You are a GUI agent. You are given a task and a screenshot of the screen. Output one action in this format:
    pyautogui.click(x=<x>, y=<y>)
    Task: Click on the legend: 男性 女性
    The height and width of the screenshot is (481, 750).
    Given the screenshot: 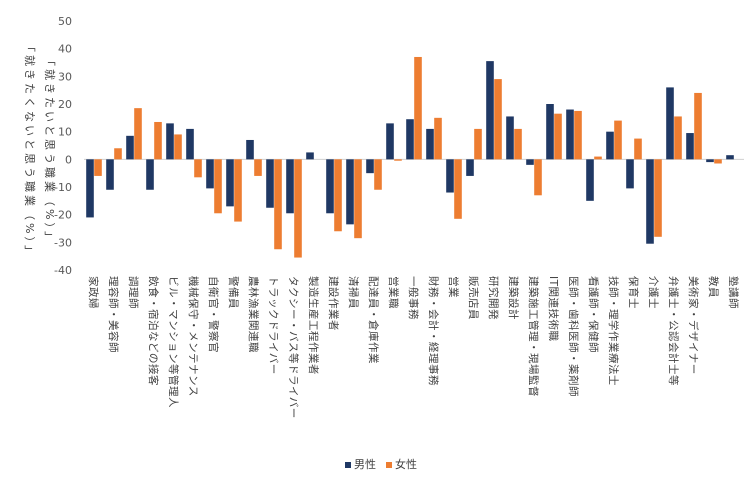 What is the action you would take?
    pyautogui.click(x=381, y=464)
    